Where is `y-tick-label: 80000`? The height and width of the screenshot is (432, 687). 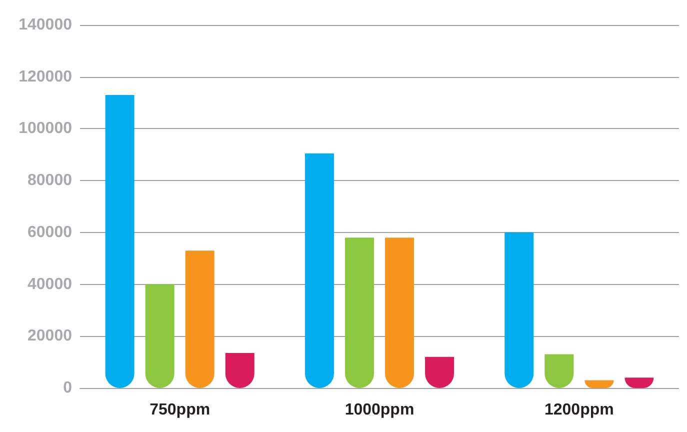 y-tick-label: 80000 is located at coordinates (50, 181).